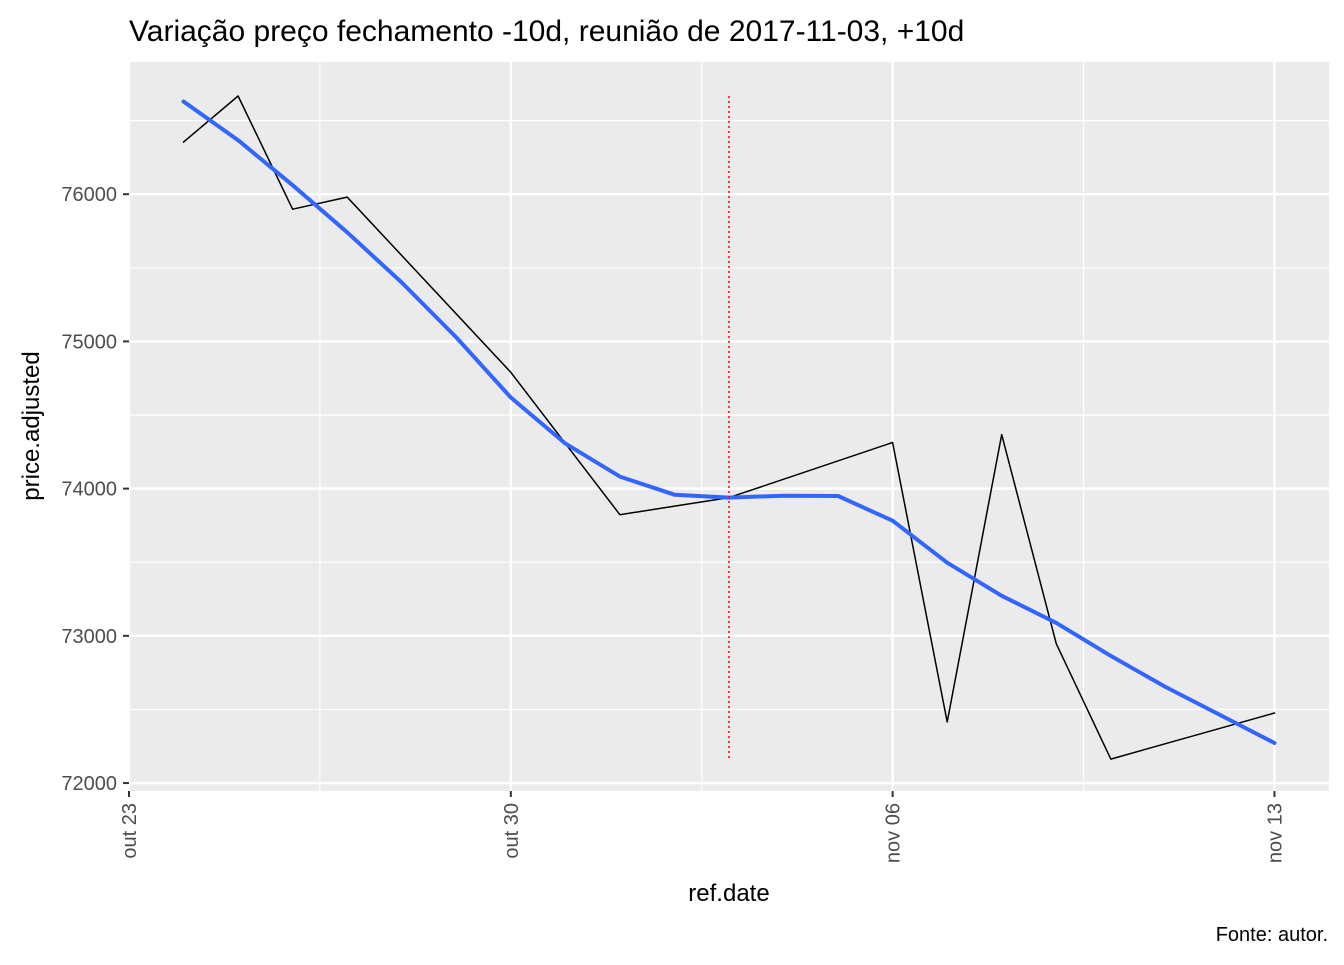 This screenshot has width=1344, height=965. I want to click on x-tick-label: nov 06, so click(894, 833).